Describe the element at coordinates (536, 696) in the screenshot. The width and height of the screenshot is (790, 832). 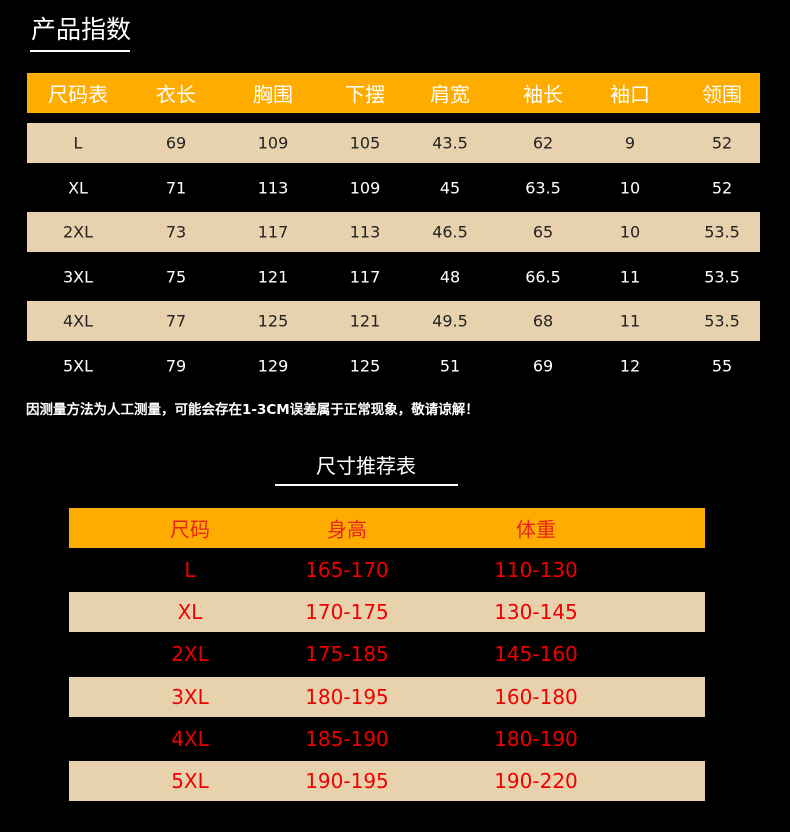
I see `table-cell: 160-180` at that location.